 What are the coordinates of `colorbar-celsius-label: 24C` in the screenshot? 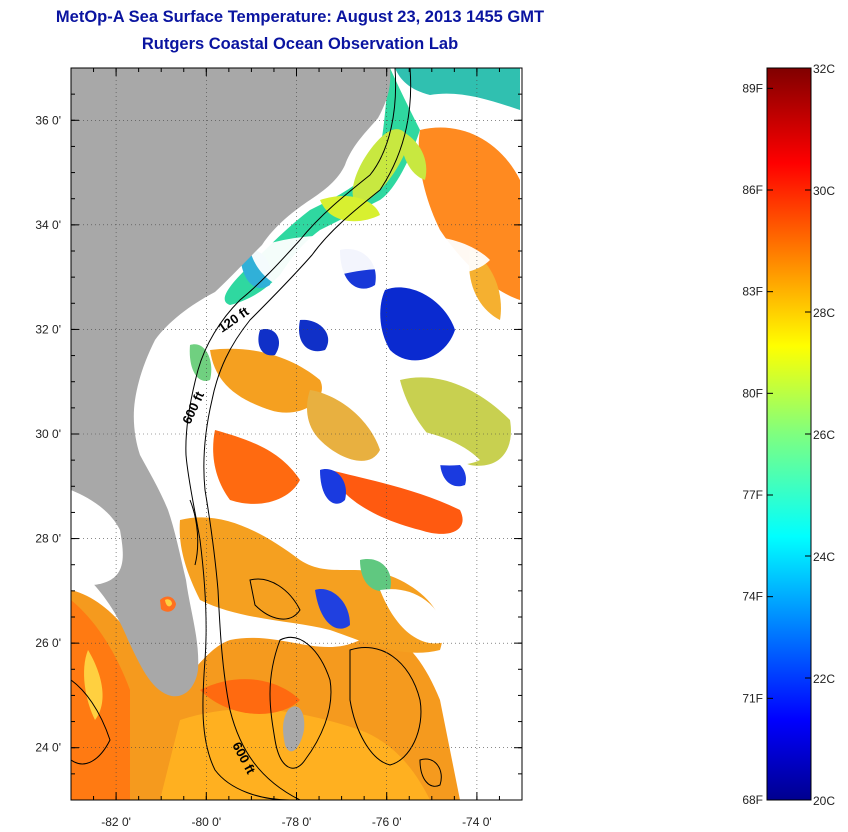 It's located at (824, 557).